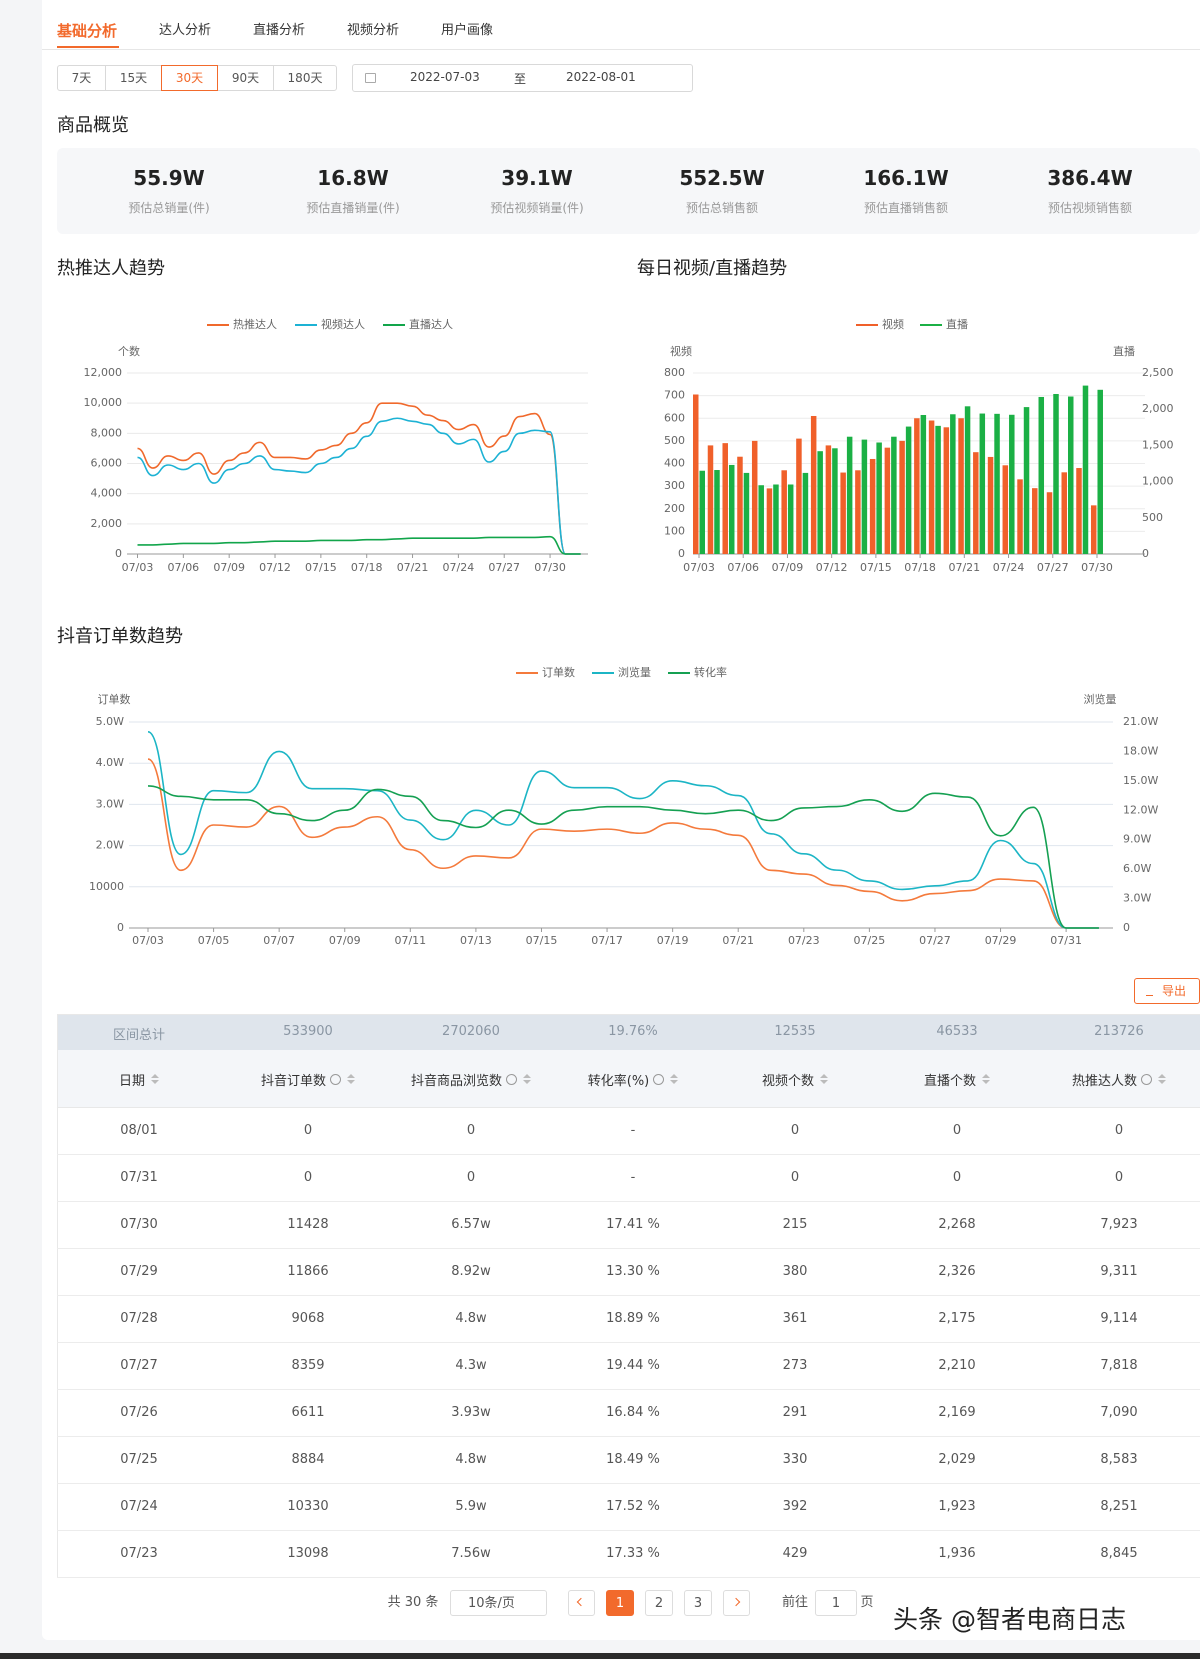  What do you see at coordinates (601, 77) in the screenshot?
I see `date-end: 2022-08-01` at bounding box center [601, 77].